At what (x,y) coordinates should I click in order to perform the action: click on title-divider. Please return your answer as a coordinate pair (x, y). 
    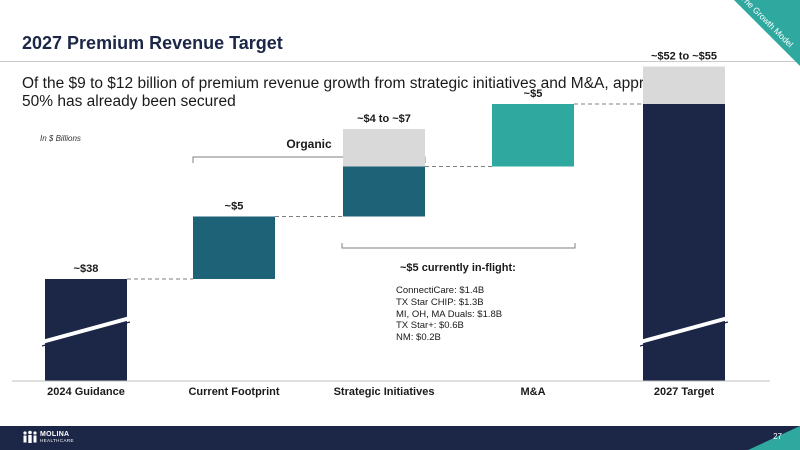
    Looking at the image, I should click on (400, 61).